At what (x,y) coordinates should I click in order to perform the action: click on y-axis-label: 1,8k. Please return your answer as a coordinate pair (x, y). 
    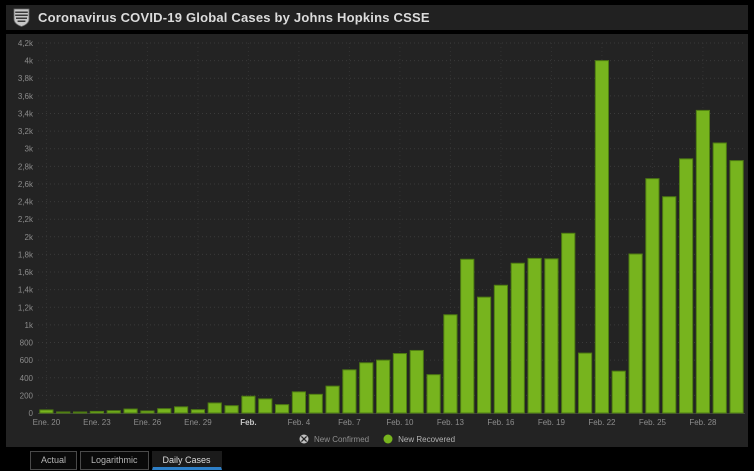
    Looking at the image, I should click on (26, 254).